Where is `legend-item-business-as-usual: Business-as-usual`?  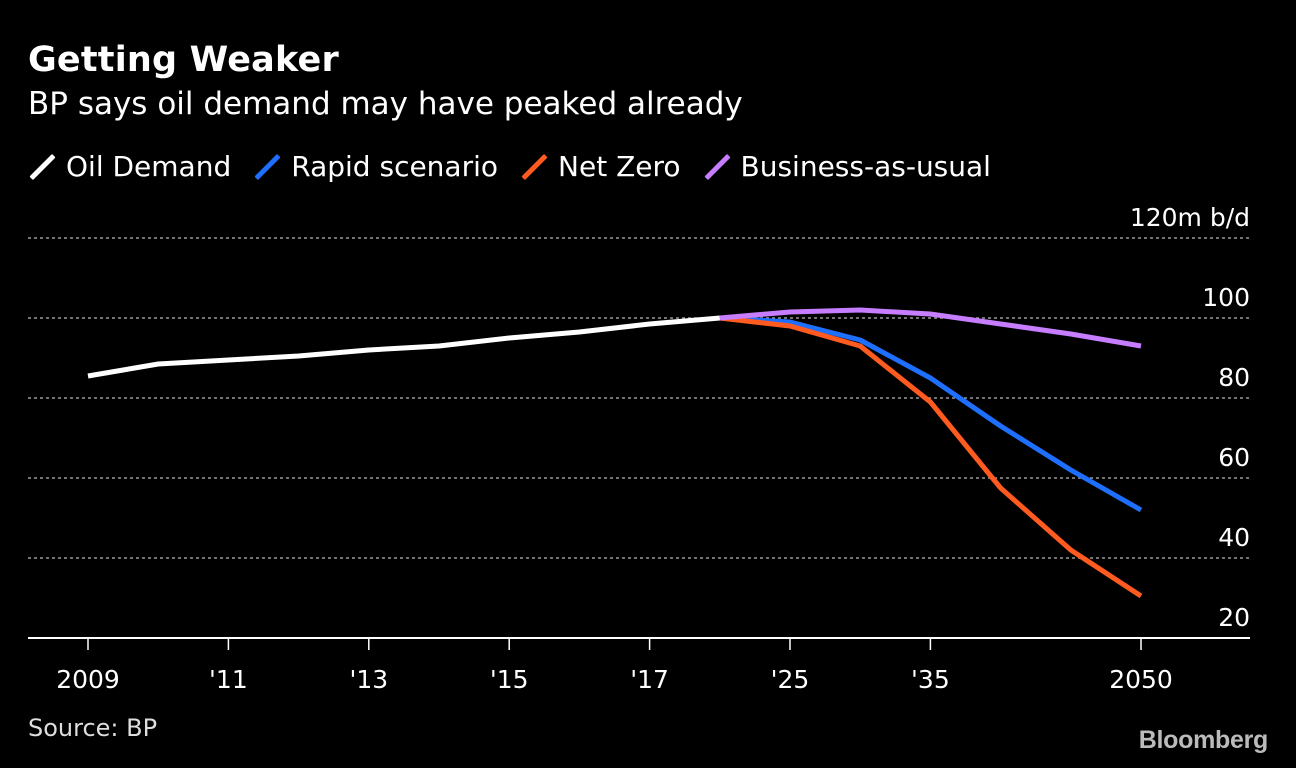 legend-item-business-as-usual: Business-as-usual is located at coordinates (847, 166).